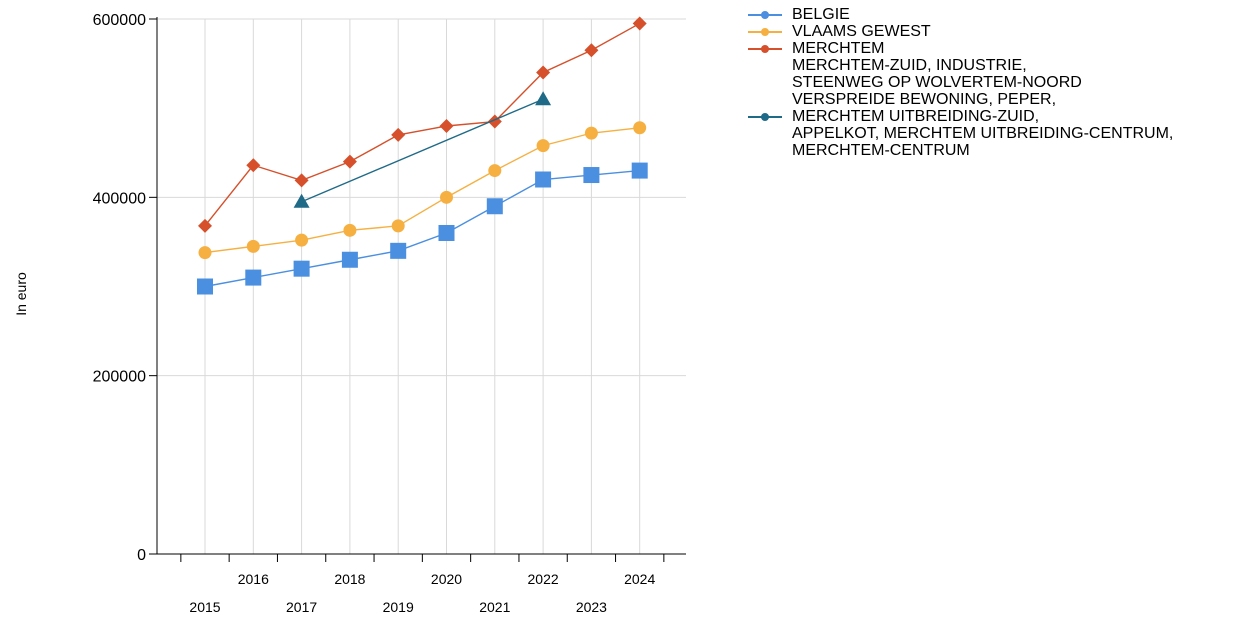  I want to click on x-tick-label: 2015, so click(204, 607).